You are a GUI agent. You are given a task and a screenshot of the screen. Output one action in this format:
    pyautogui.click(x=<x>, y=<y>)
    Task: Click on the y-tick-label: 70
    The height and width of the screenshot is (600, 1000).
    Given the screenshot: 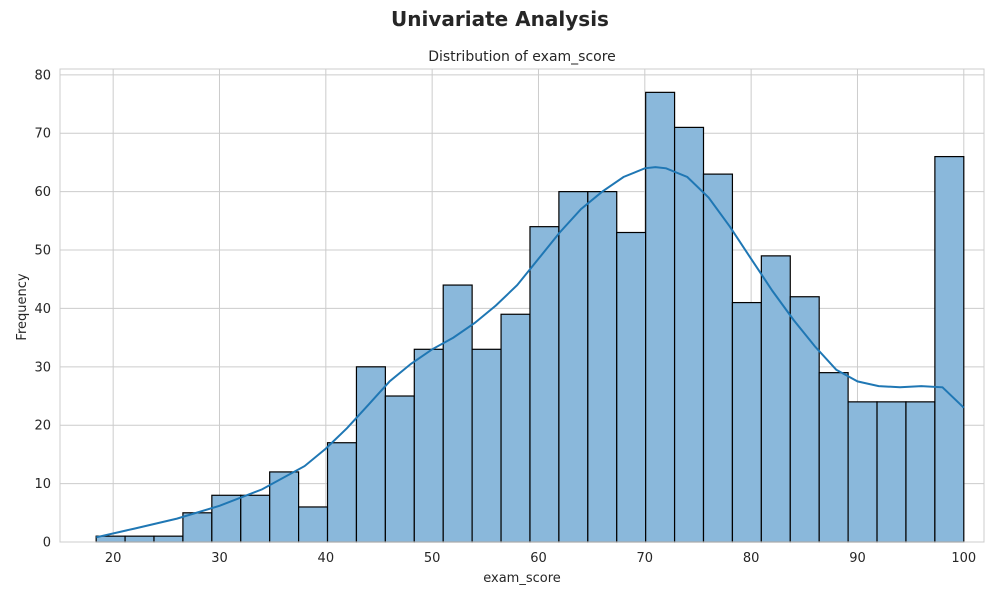 What is the action you would take?
    pyautogui.click(x=42, y=134)
    